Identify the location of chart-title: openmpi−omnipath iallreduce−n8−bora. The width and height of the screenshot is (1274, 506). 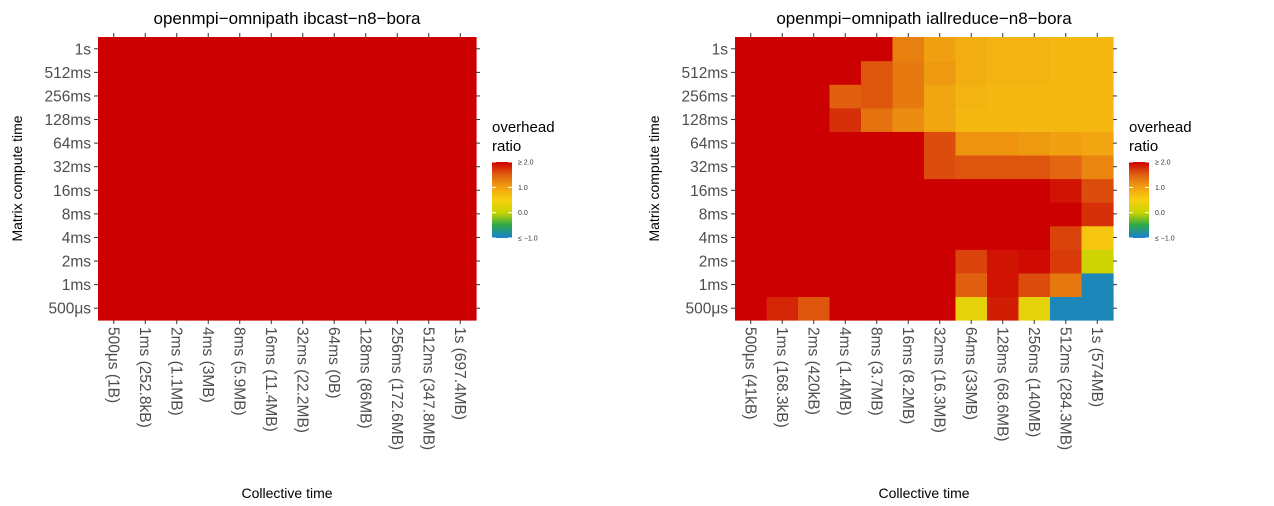
(924, 18).